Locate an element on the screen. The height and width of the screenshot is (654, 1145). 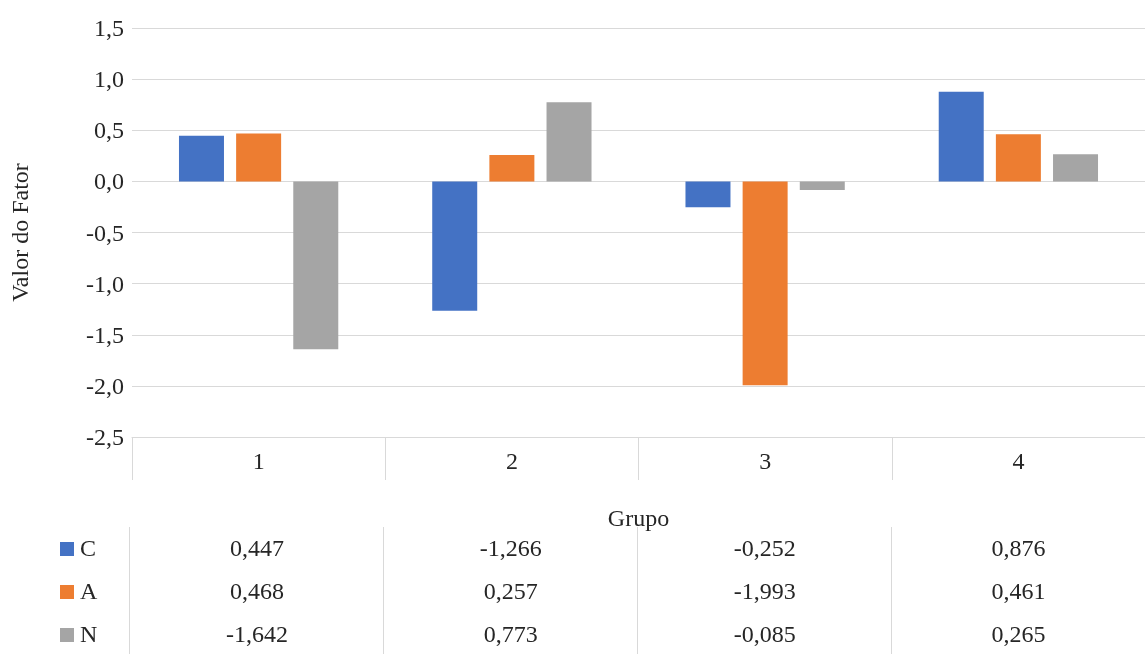
y-tick-label: -1,5 is located at coordinates (105, 334).